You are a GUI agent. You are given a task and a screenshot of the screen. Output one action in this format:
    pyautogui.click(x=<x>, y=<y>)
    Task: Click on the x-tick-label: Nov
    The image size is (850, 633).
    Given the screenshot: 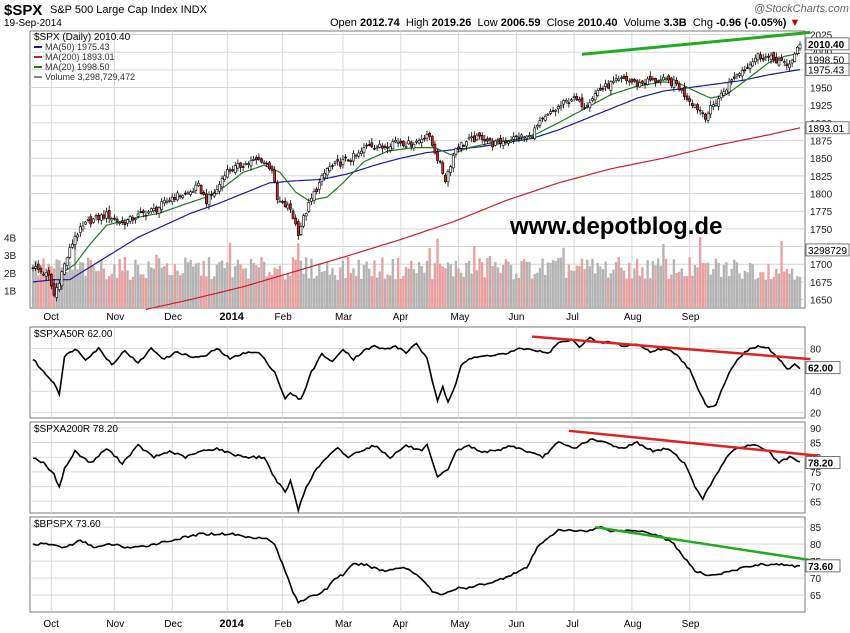 What is the action you would take?
    pyautogui.click(x=115, y=317)
    